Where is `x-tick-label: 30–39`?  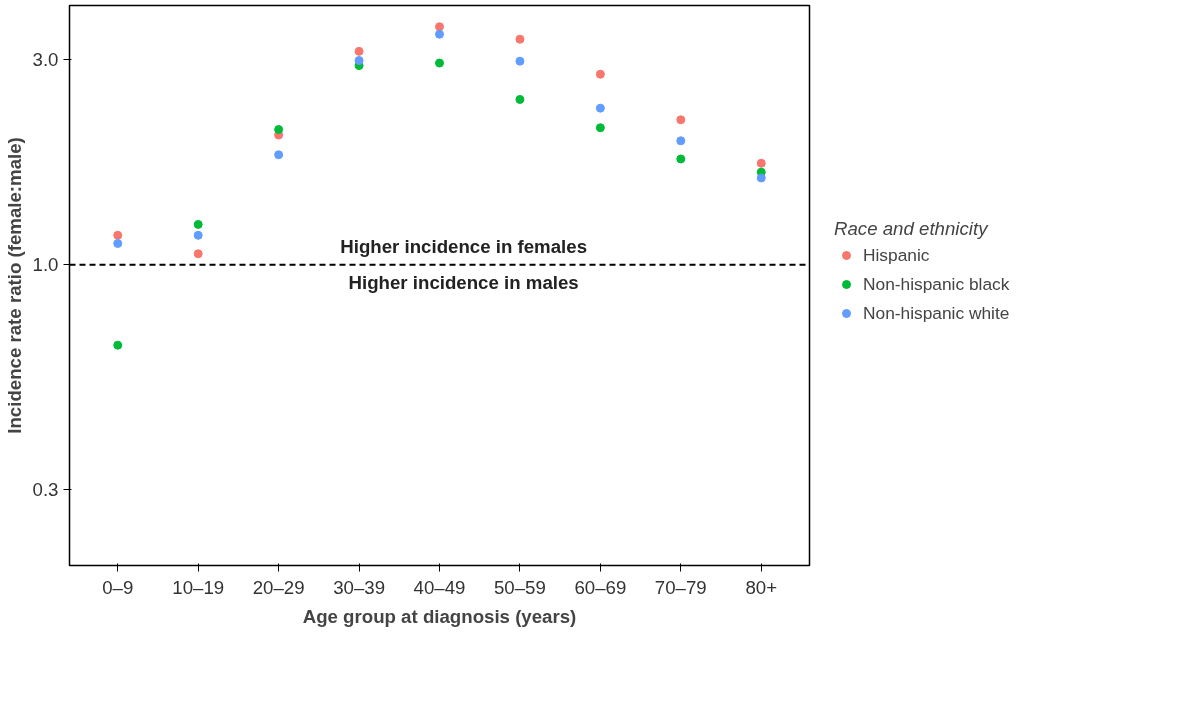
x-tick-label: 30–39 is located at coordinates (359, 587).